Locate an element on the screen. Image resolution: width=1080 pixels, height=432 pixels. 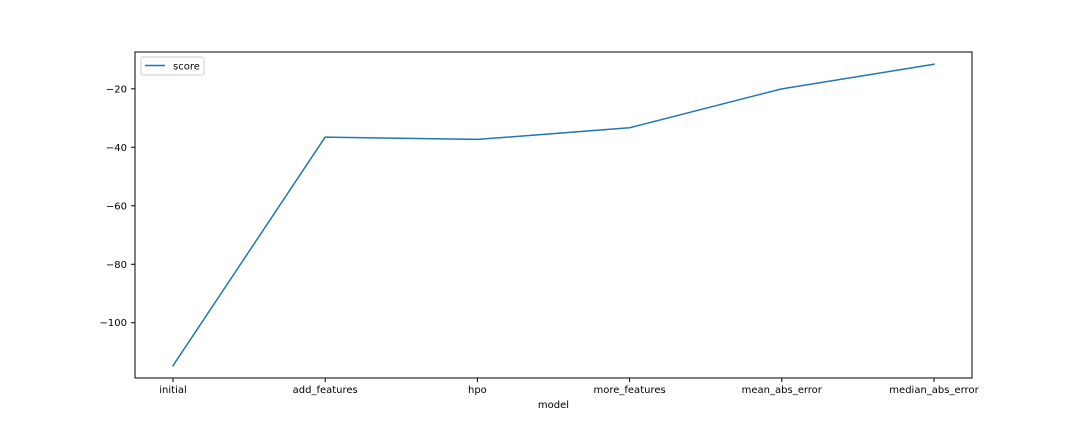
y-tick-label: −20 is located at coordinates (116, 89).